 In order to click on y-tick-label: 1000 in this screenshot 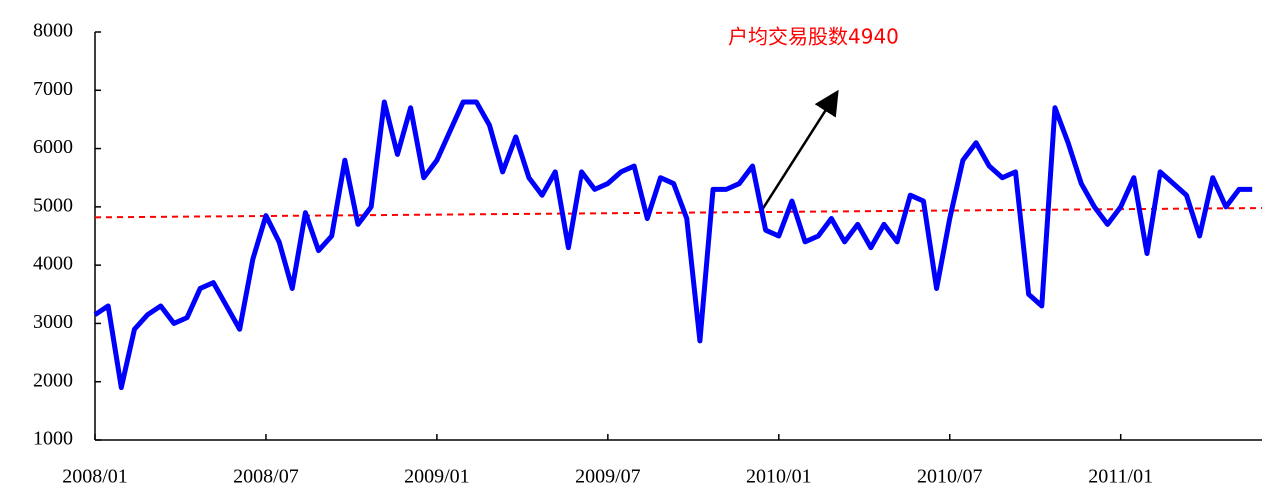, I will do `click(53, 439)`.